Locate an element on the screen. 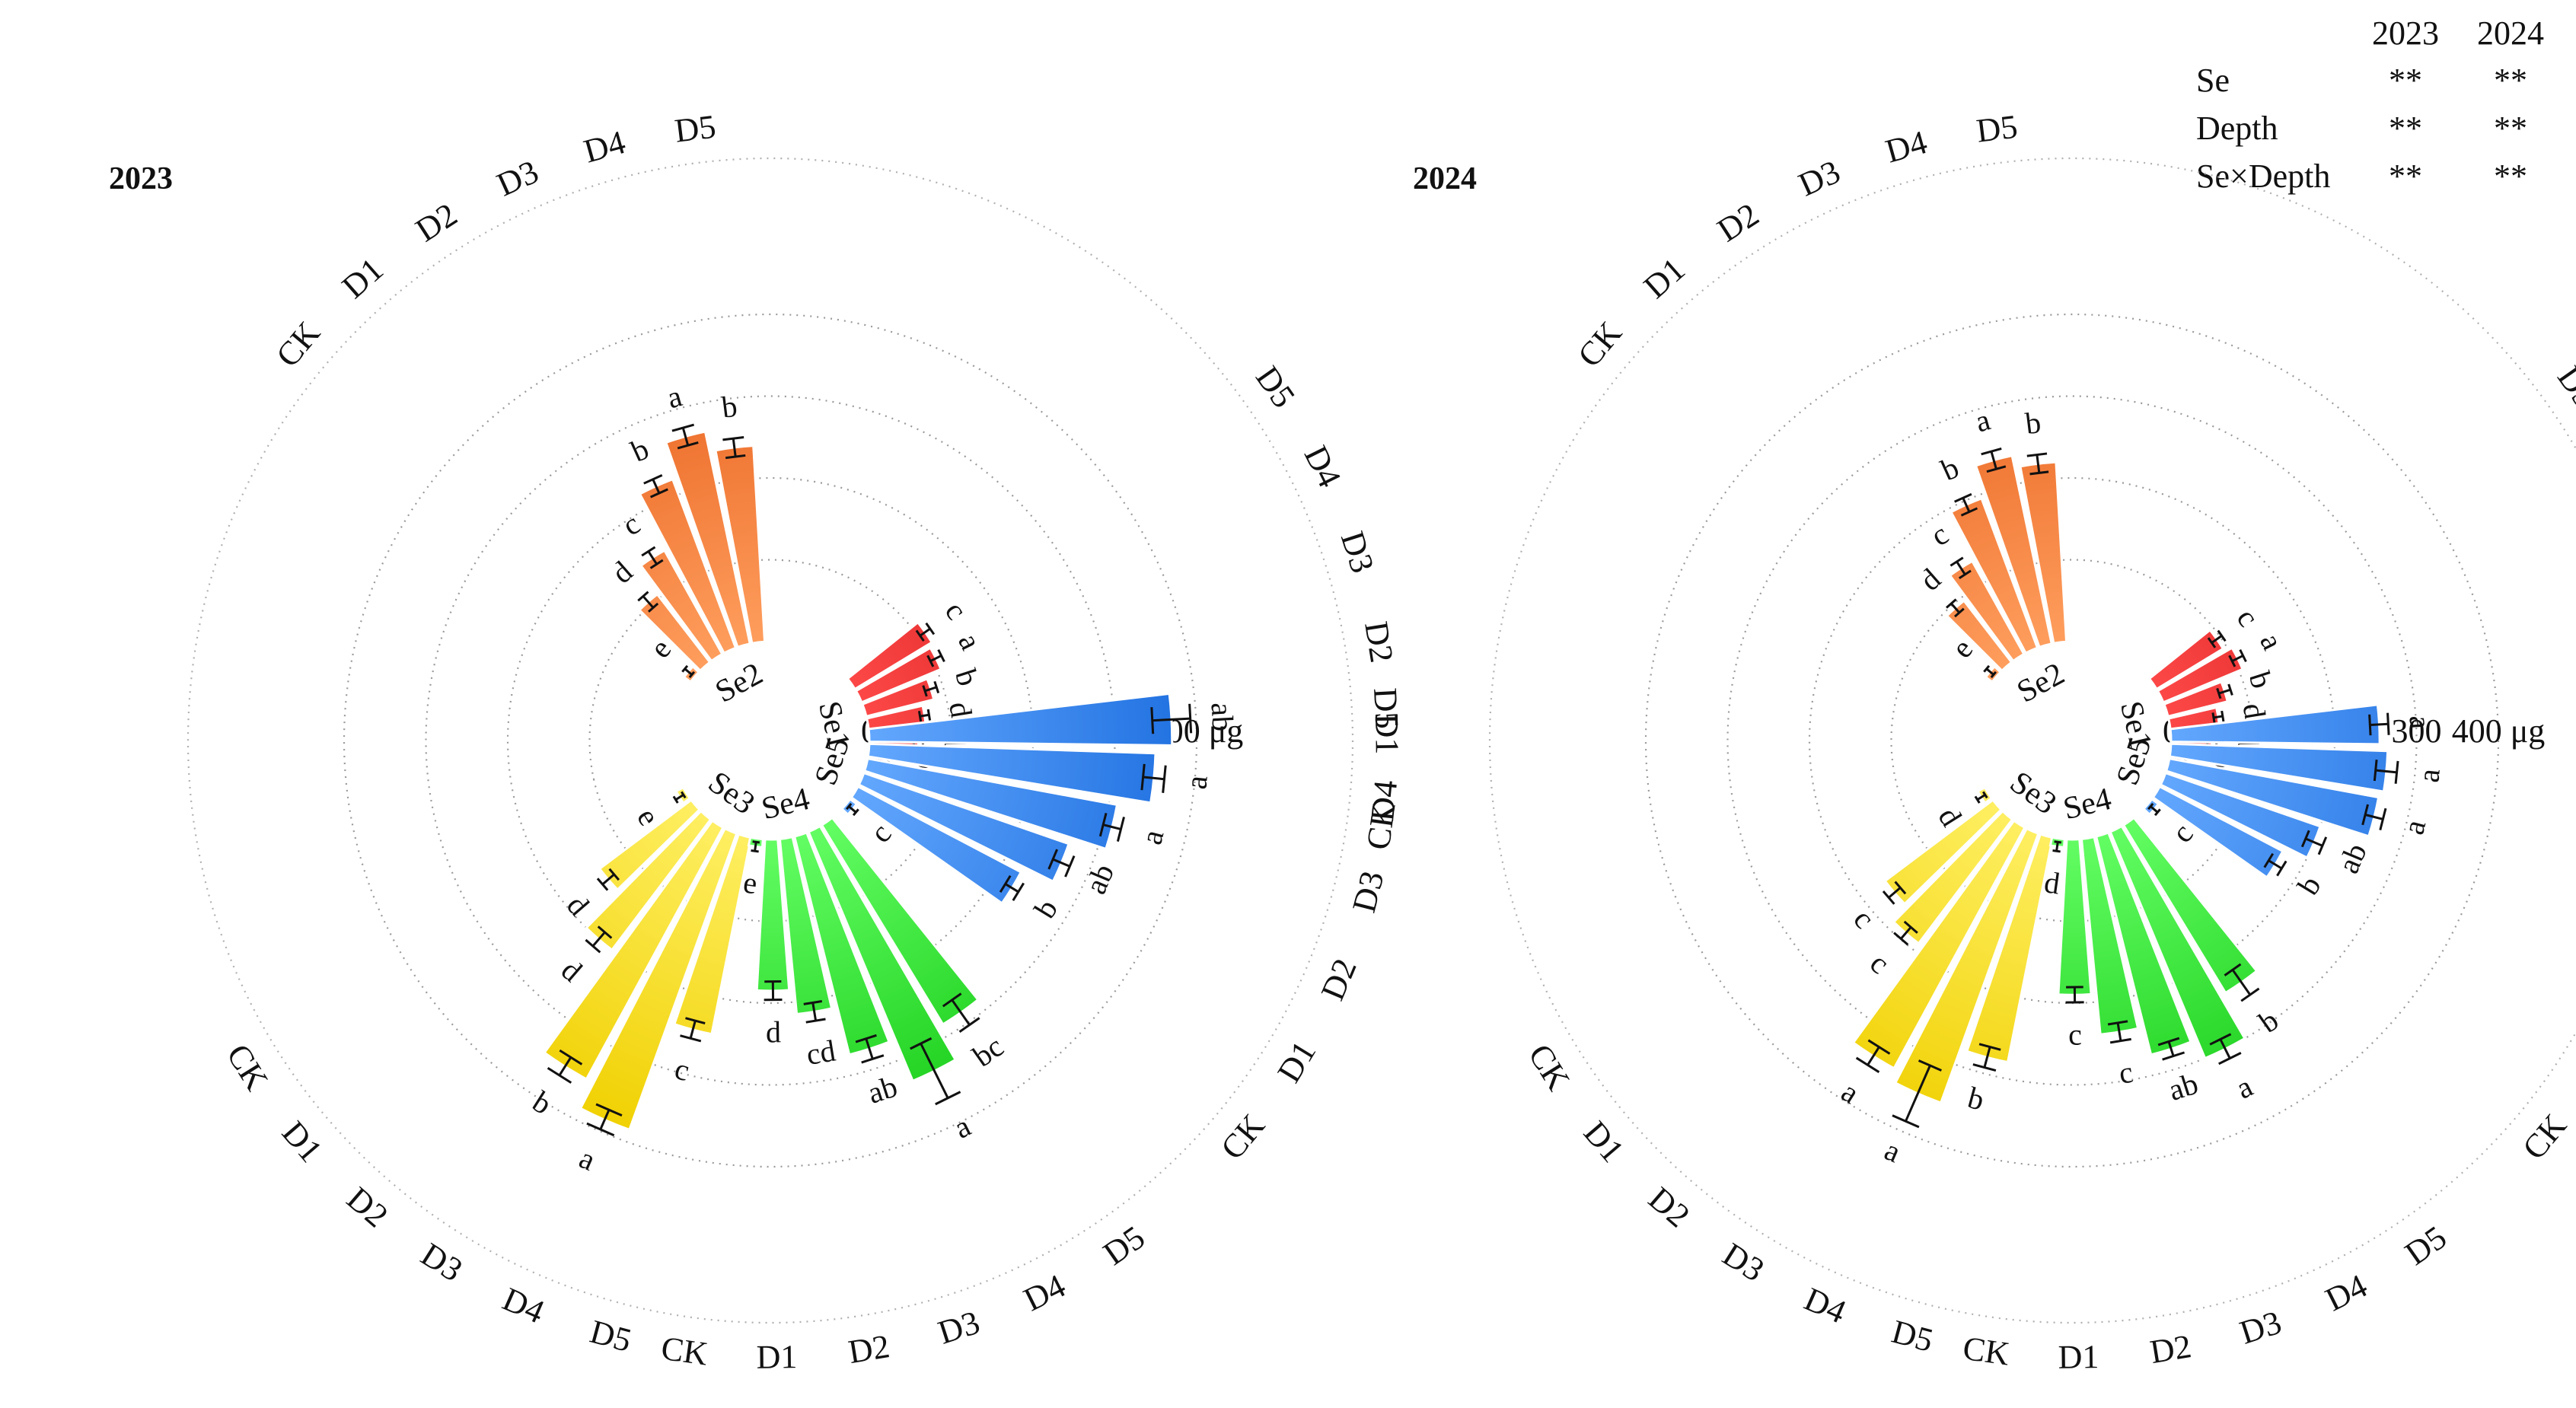 This screenshot has width=2576, height=1408. stats-interaction-2023: ** is located at coordinates (2406, 177).